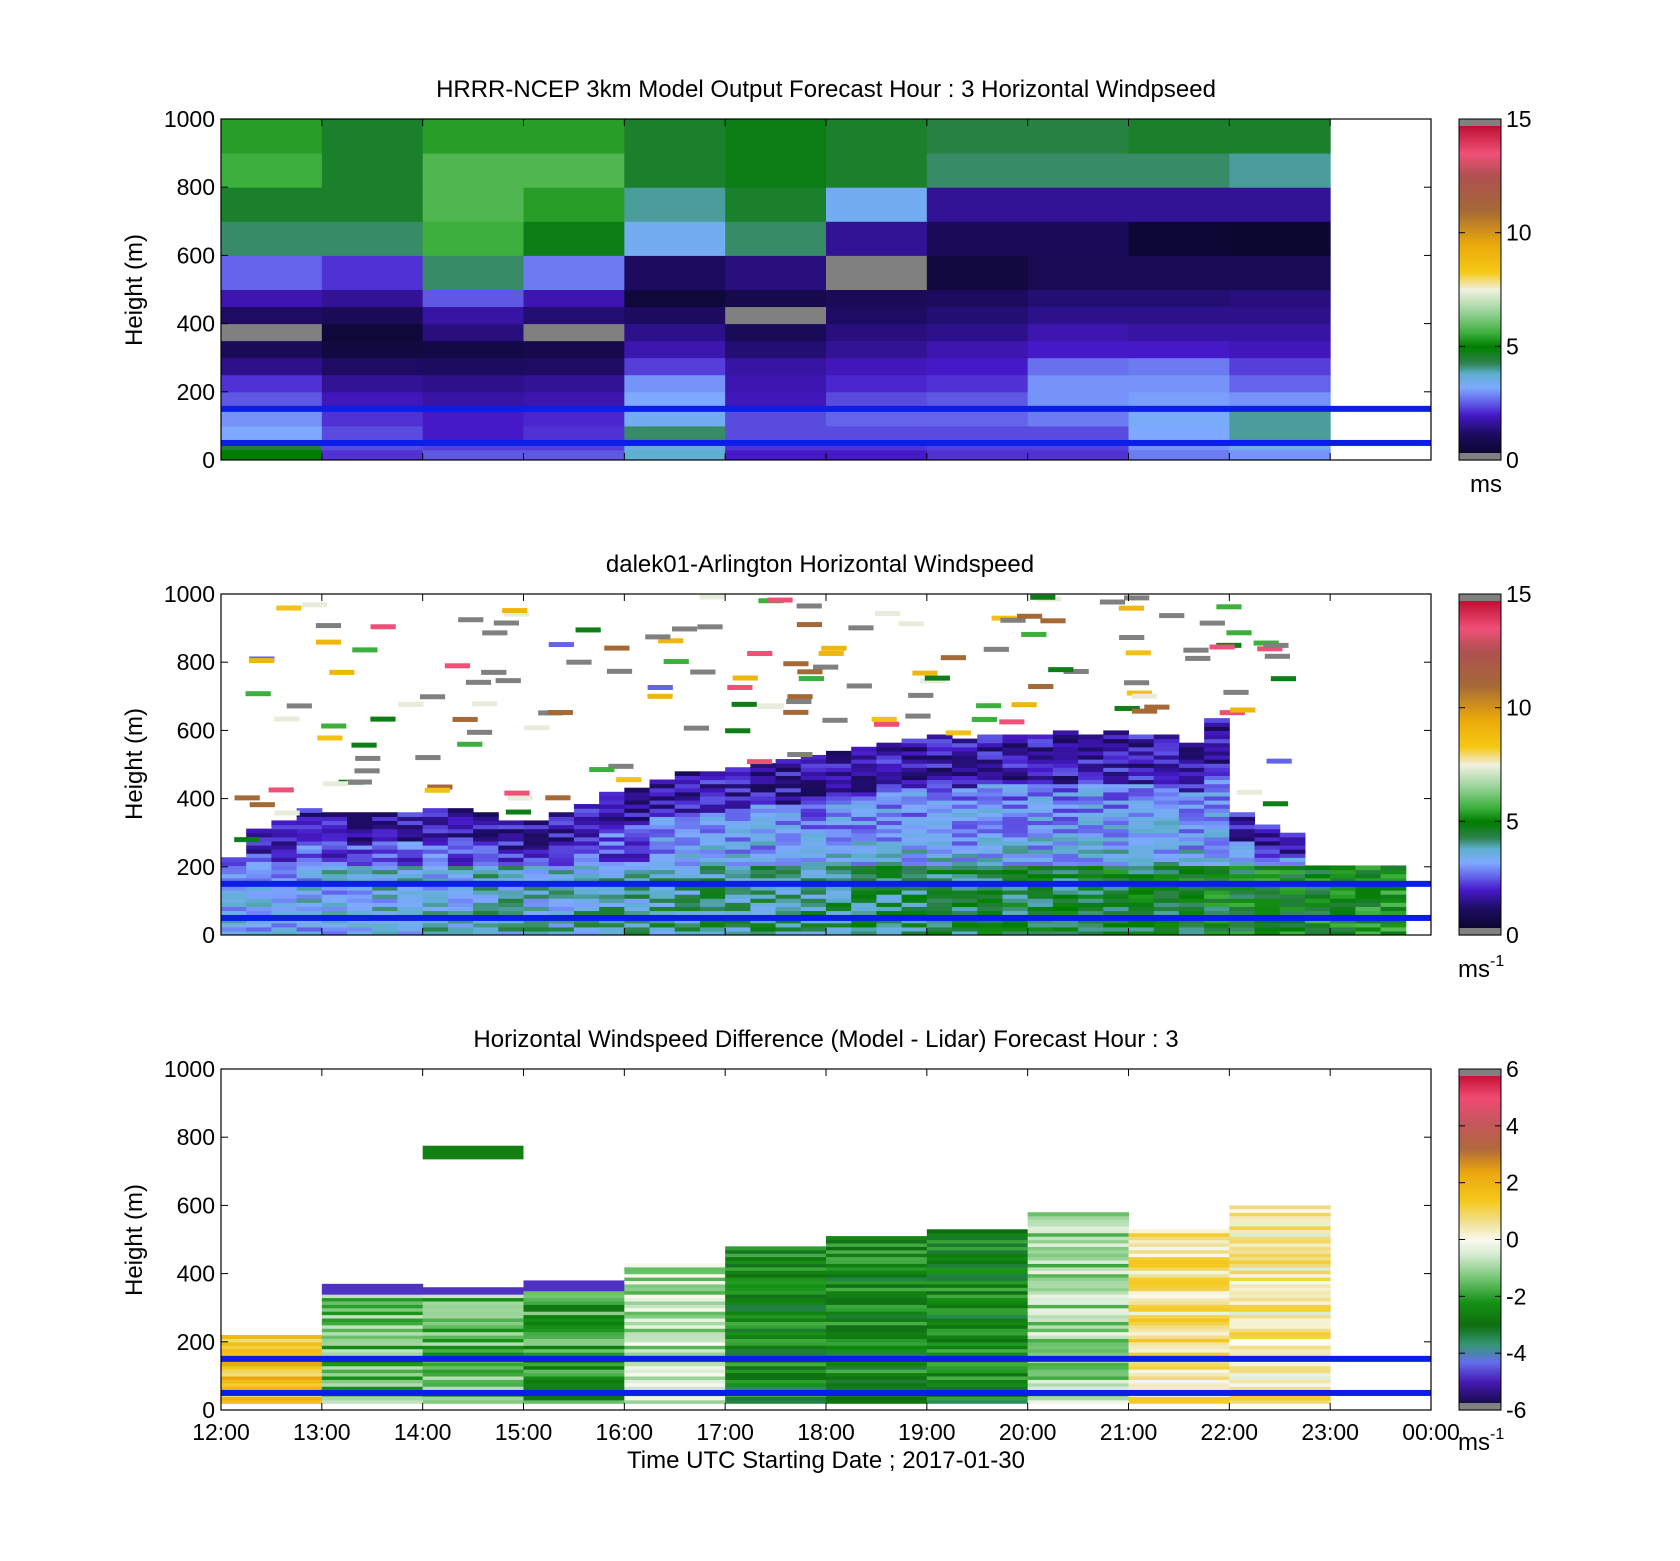 The width and height of the screenshot is (1680, 1561). I want to click on model-colorbar-tick-label: 5, so click(1512, 346).